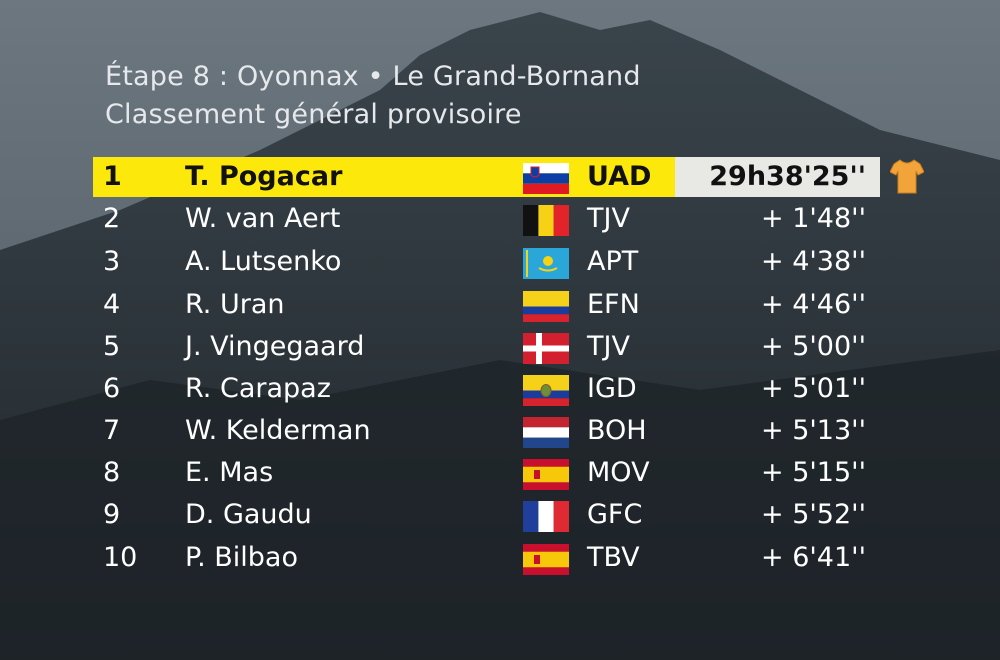 The width and height of the screenshot is (1000, 660). Describe the element at coordinates (813, 430) in the screenshot. I see `time-gap: + 5'13''` at that location.